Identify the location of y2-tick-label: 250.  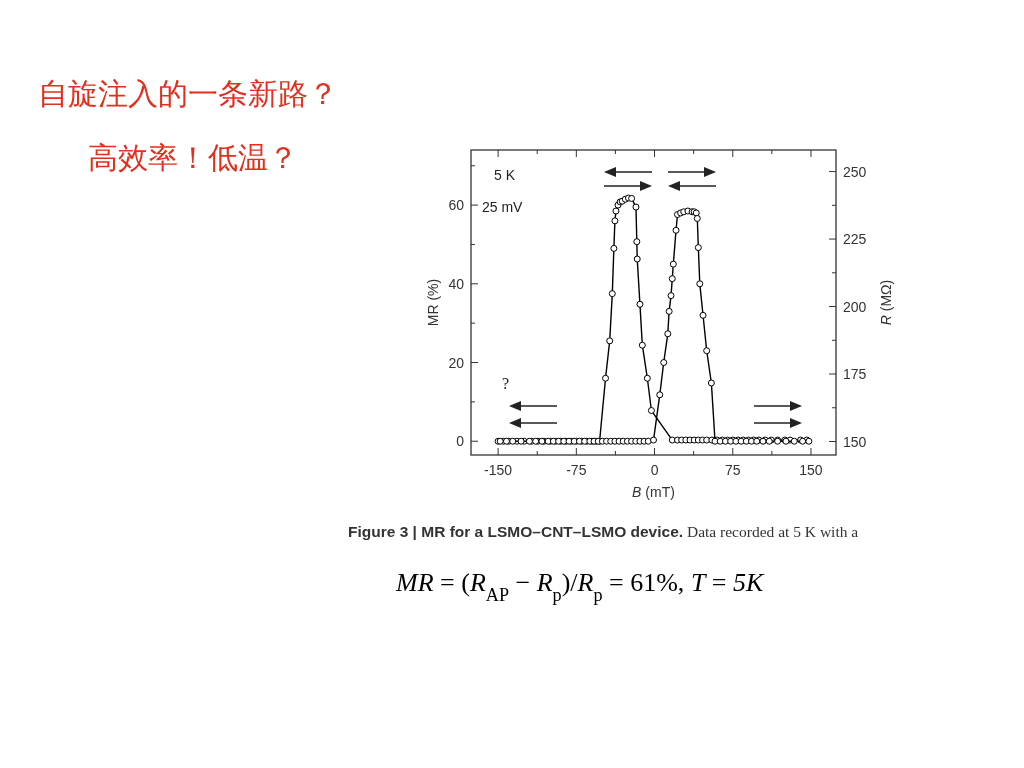
(855, 171).